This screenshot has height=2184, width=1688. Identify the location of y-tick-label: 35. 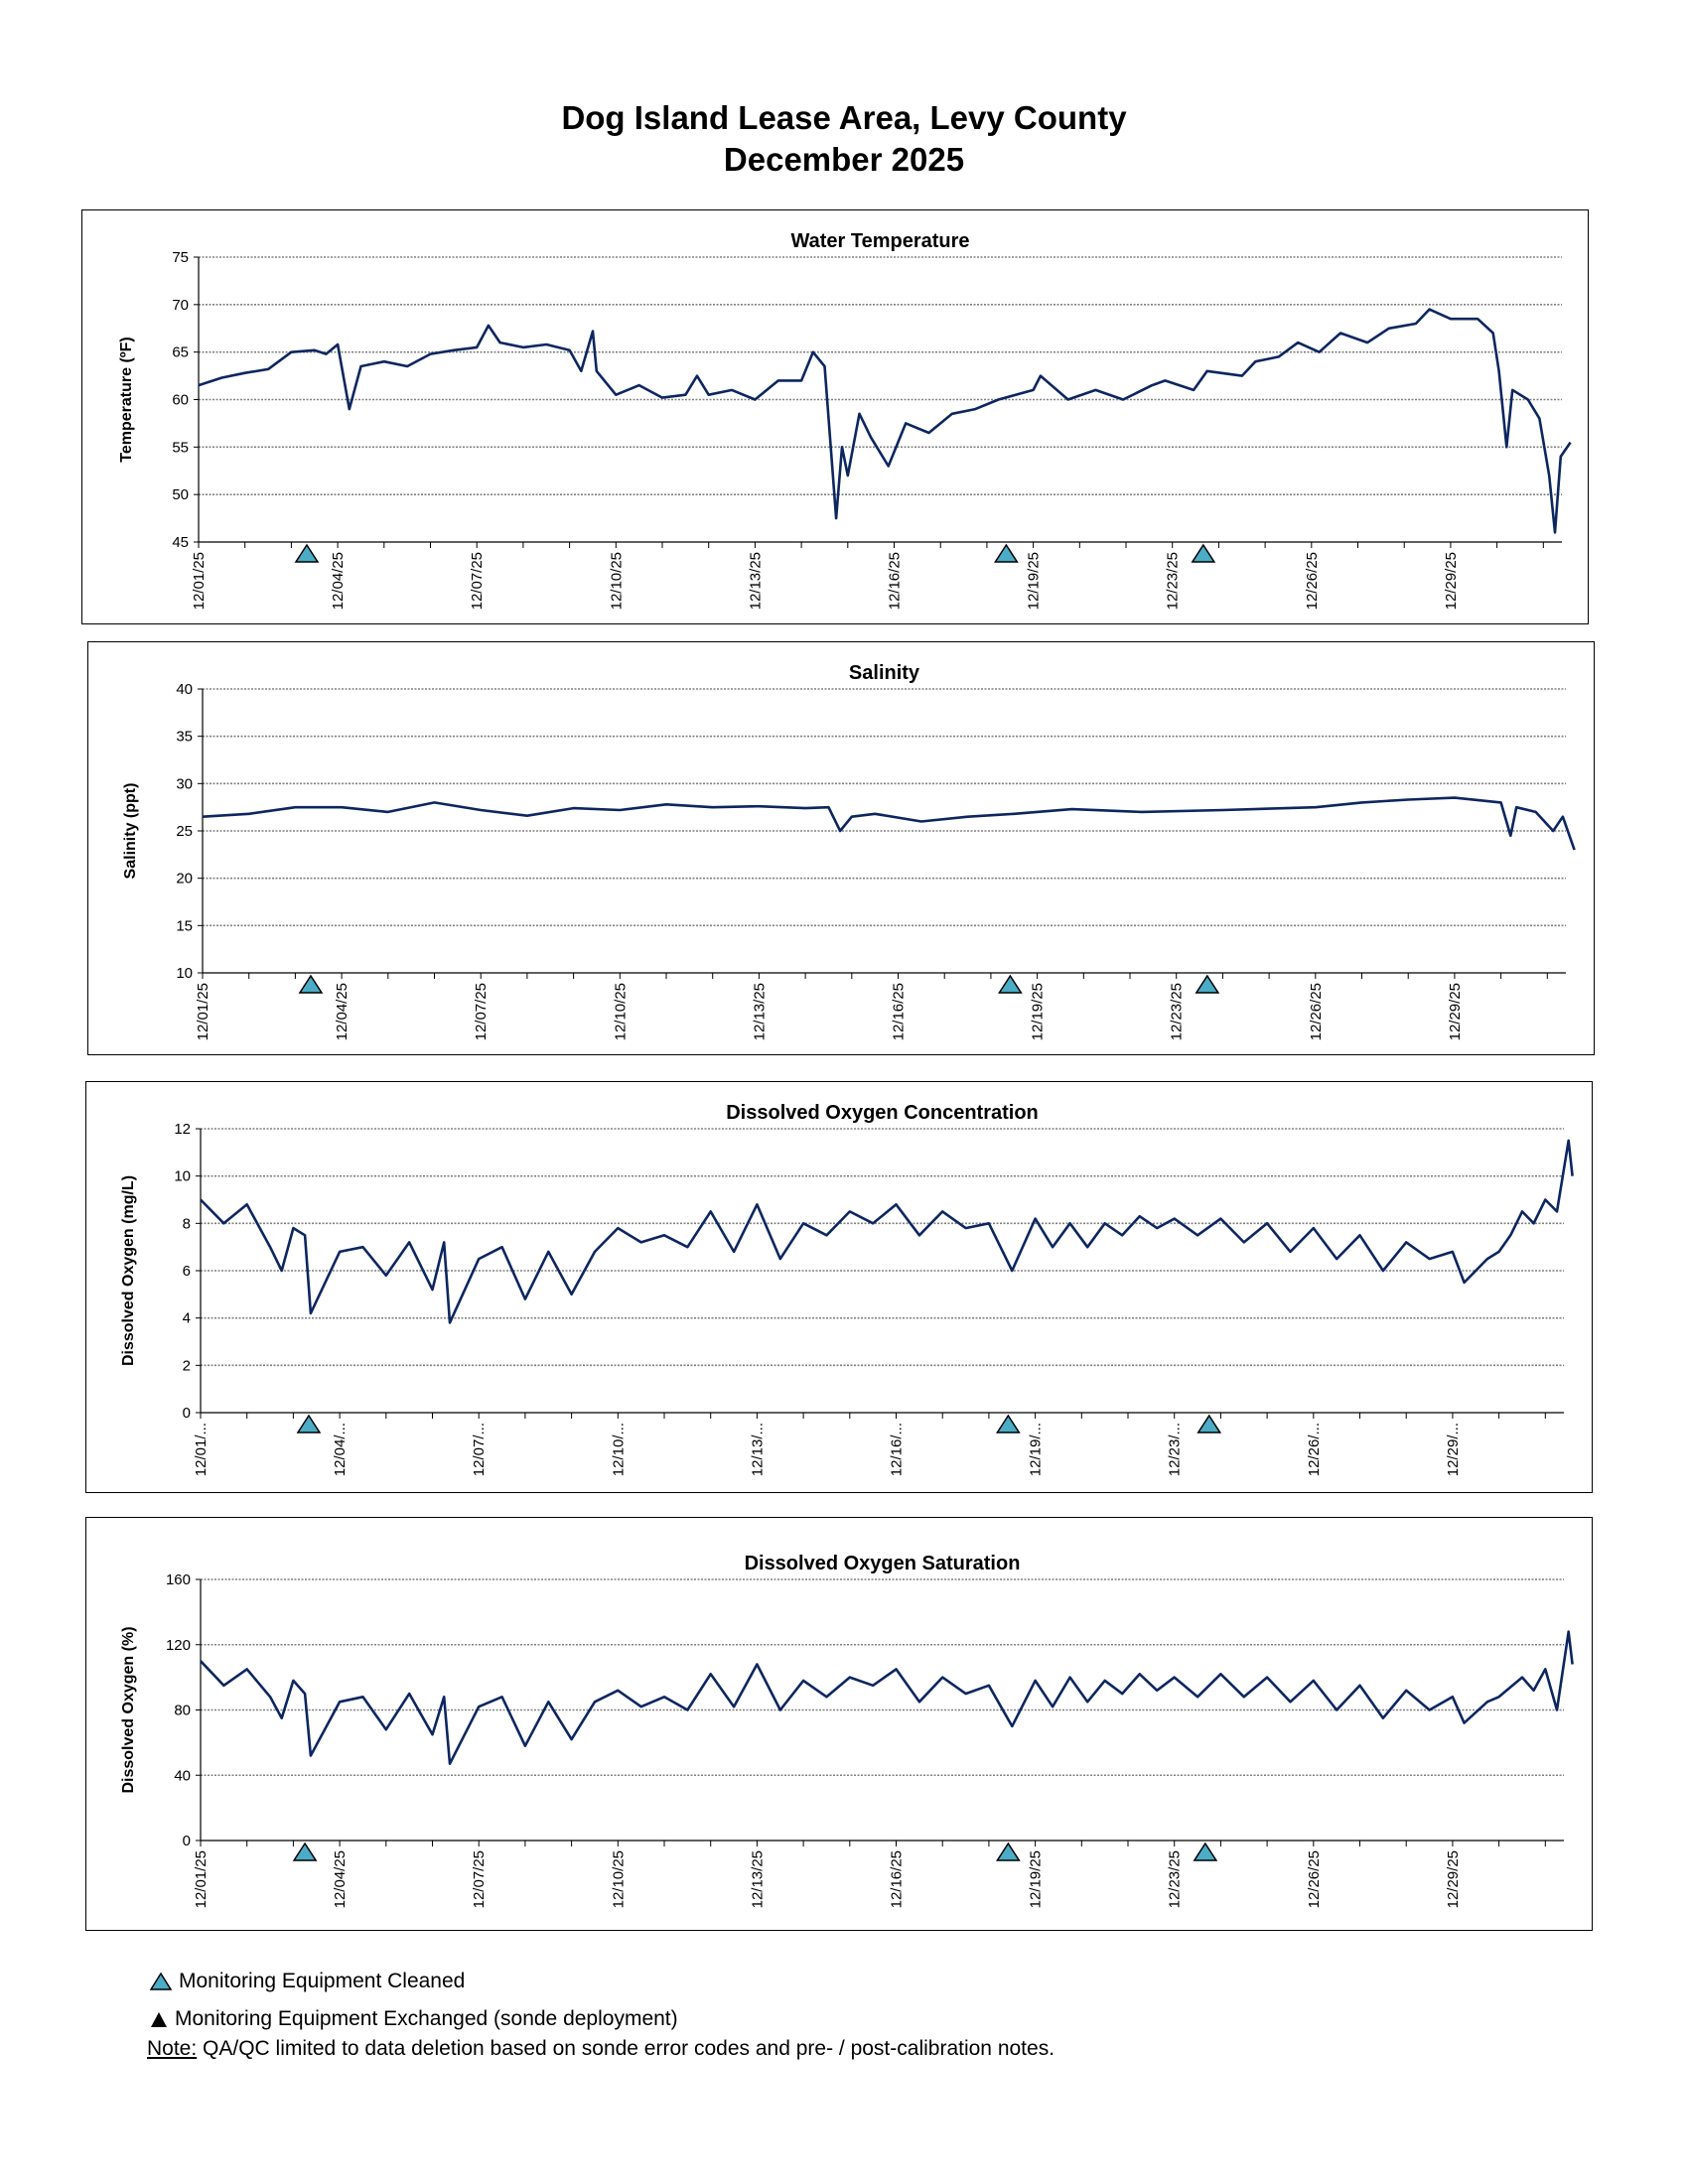
(184, 737).